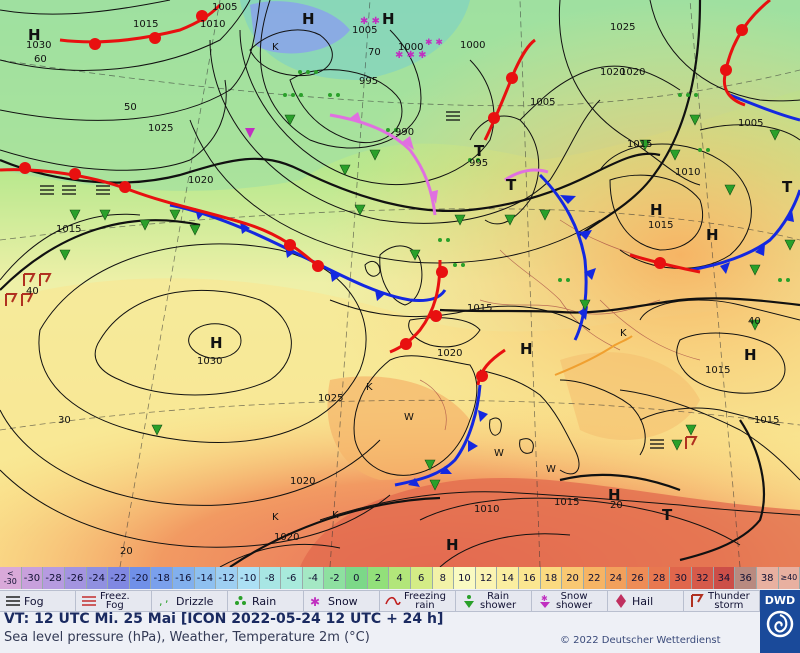 This screenshot has width=800, height=653. I want to click on iberia-warm, so click(398, 428).